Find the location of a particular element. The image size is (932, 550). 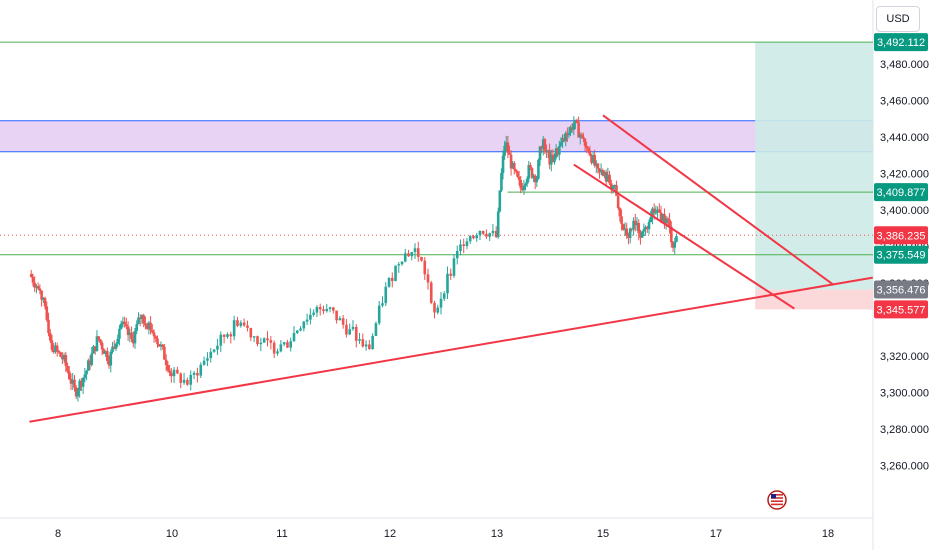

price-badge-box is located at coordinates (901, 254).